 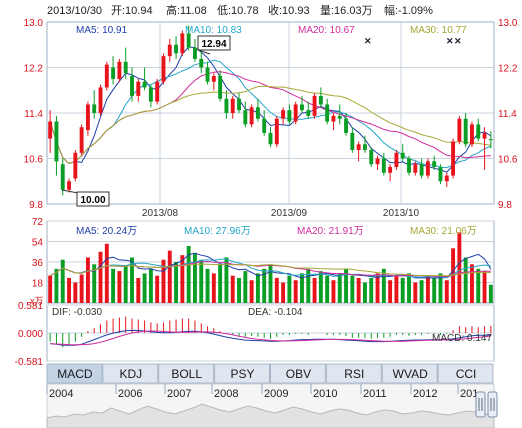 I want to click on macd-lines, so click(x=270, y=337).